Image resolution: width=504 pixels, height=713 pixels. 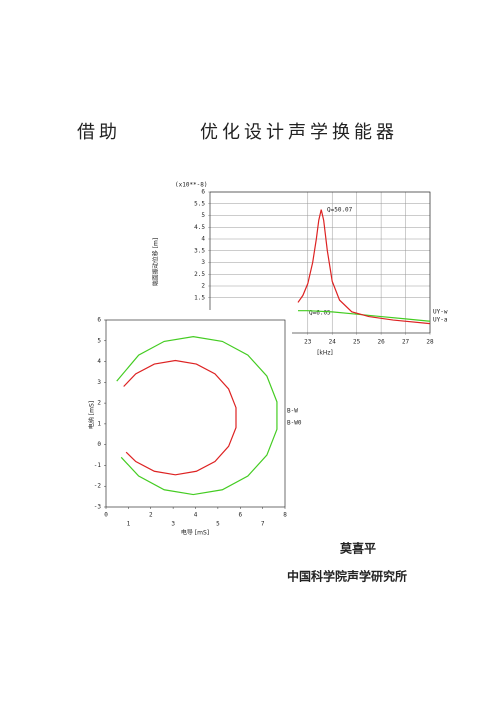 I want to click on annotation: Q=50.07, so click(x=340, y=210).